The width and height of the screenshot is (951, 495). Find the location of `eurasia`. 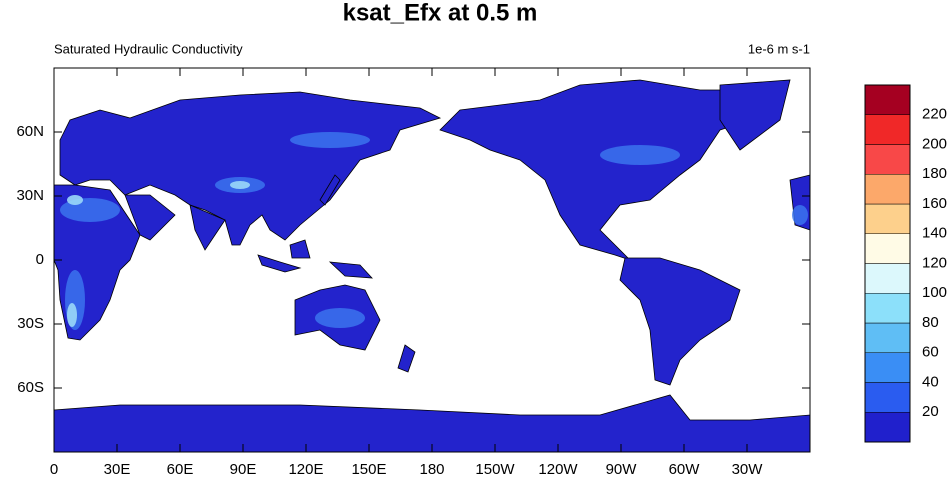

eurasia is located at coordinates (250, 168).